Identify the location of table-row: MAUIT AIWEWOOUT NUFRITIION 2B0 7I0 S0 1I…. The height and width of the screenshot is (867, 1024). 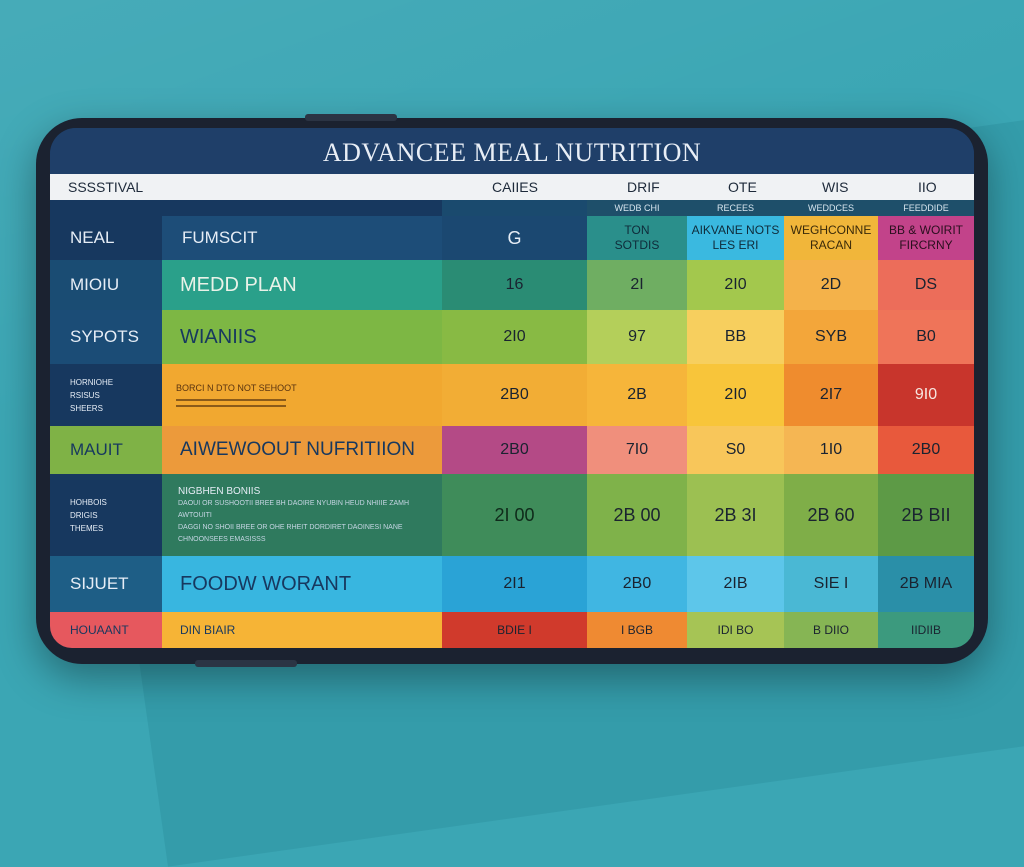
(512, 450).